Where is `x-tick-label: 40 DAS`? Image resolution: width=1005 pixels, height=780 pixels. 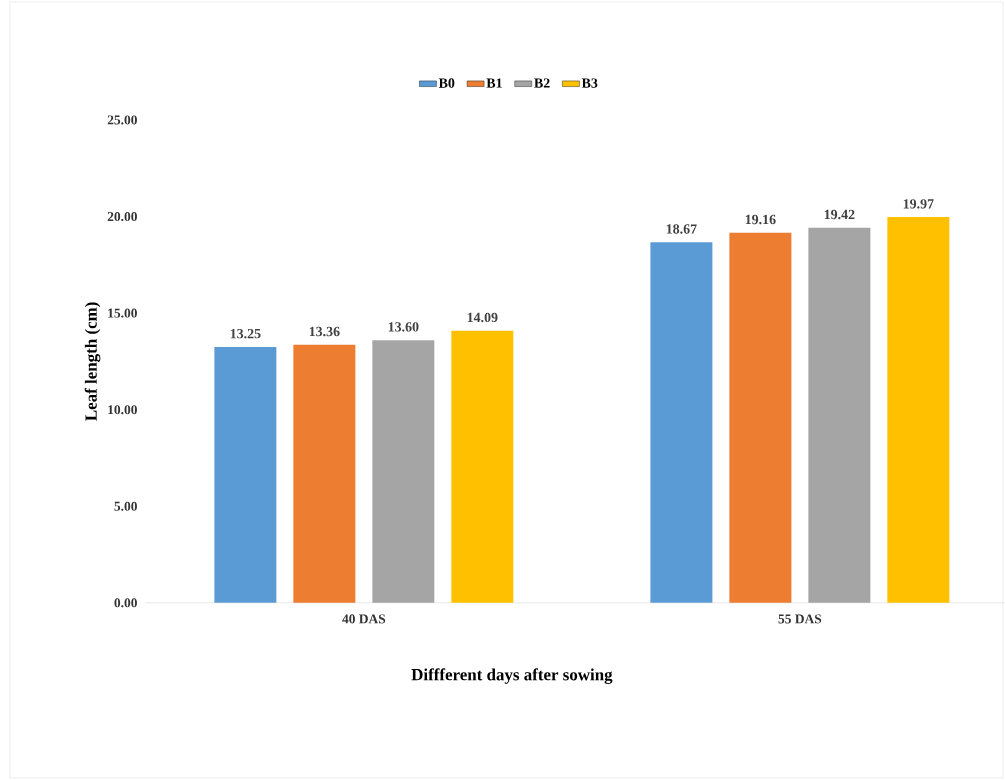 x-tick-label: 40 DAS is located at coordinates (364, 619).